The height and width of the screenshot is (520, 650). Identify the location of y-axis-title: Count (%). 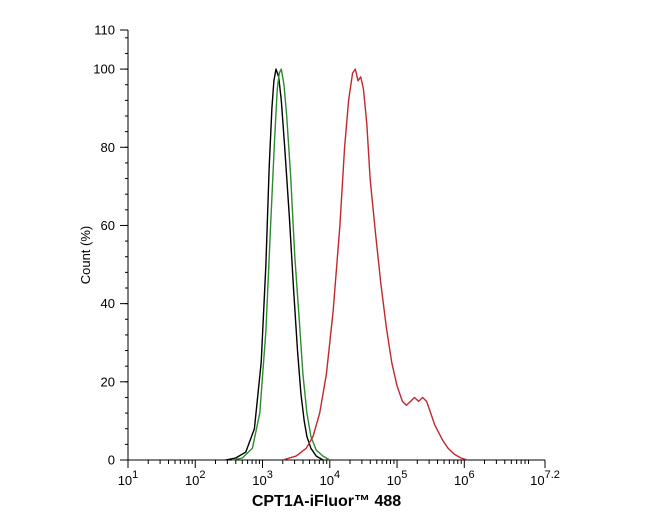
(85, 255).